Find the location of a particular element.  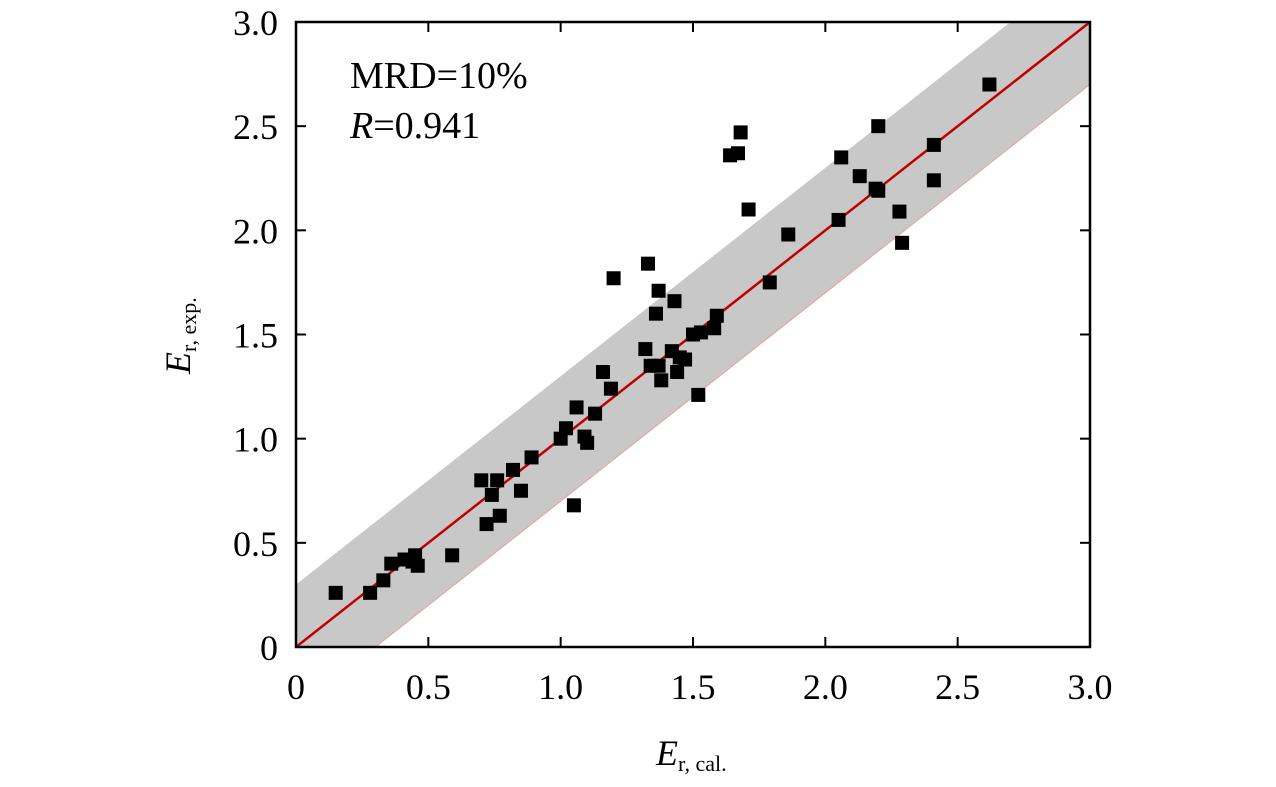

x-tick-label-5: 2.5 is located at coordinates (957, 687).